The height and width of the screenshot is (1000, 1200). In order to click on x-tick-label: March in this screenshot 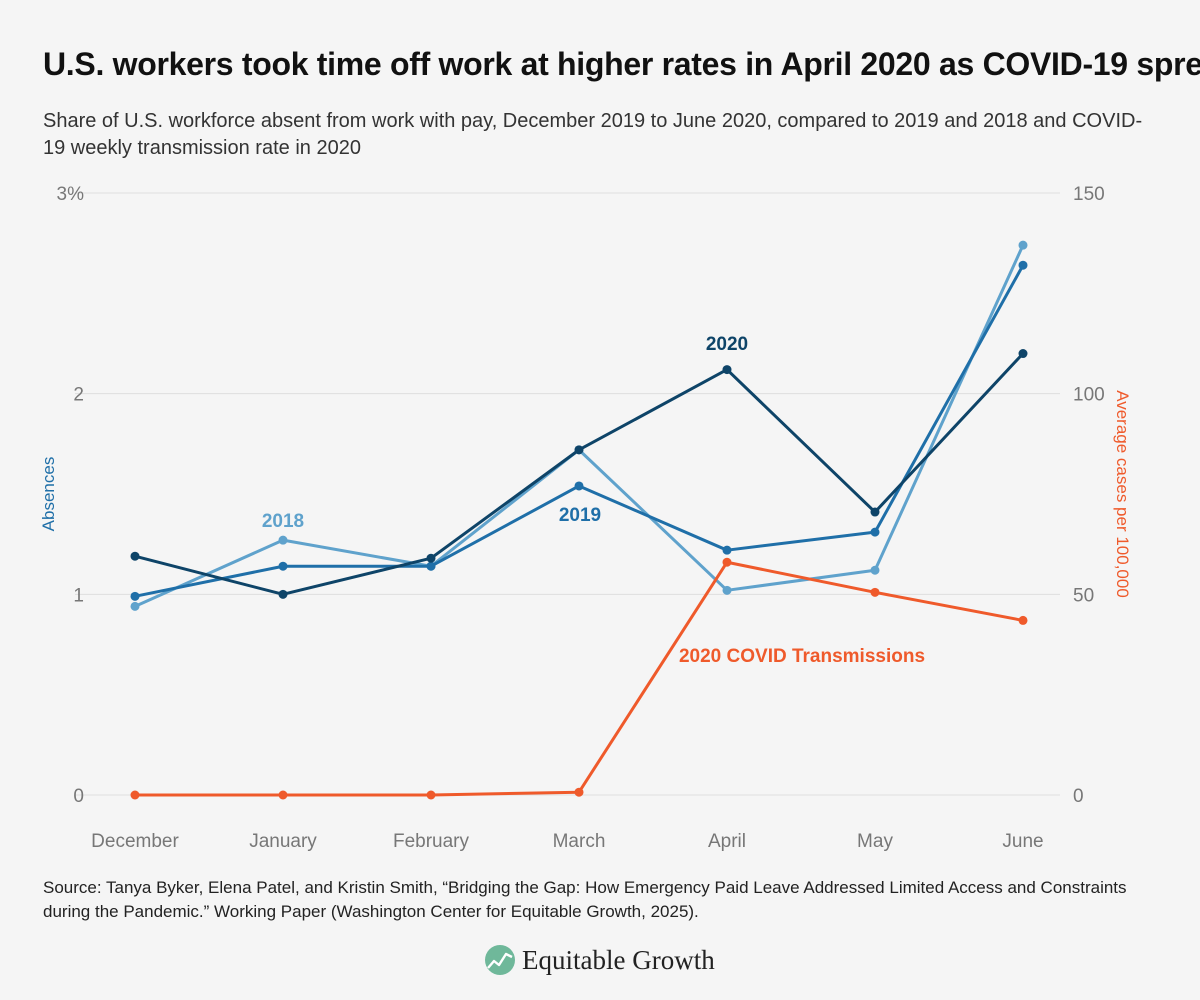, I will do `click(579, 841)`.